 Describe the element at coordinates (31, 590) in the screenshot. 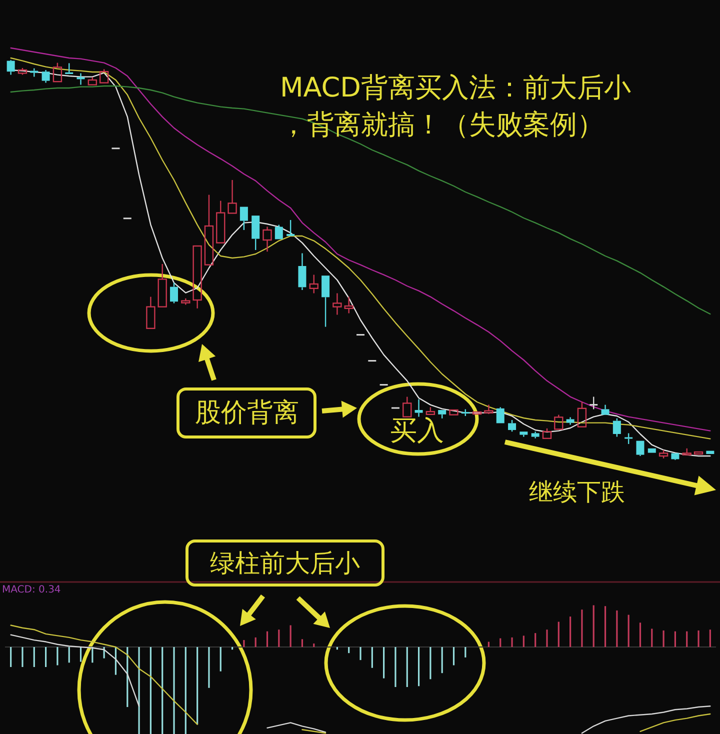

I see `annotation: MACD: 0.34` at that location.